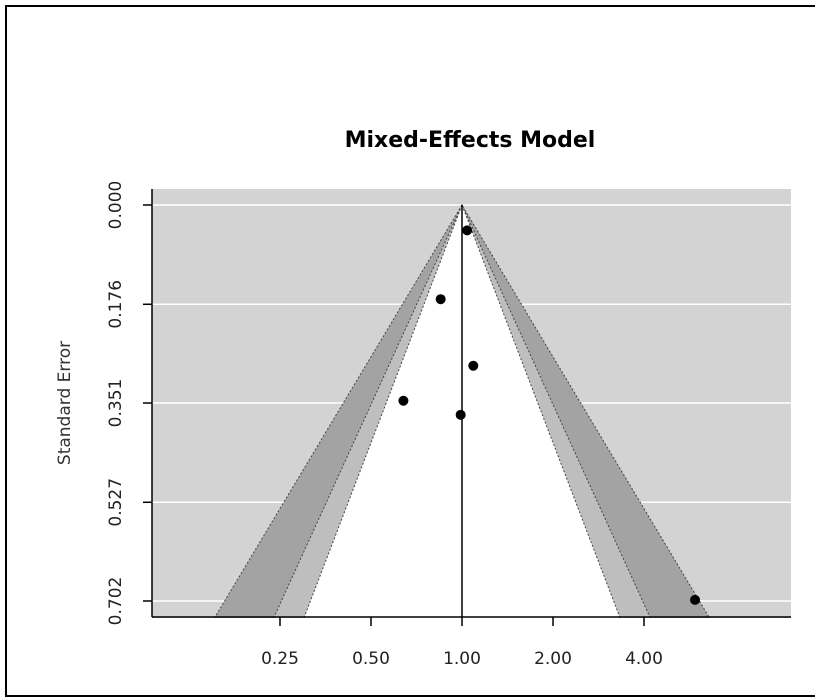 The width and height of the screenshot is (815, 697). I want to click on y-axis-label: Standard Error, so click(65, 403).